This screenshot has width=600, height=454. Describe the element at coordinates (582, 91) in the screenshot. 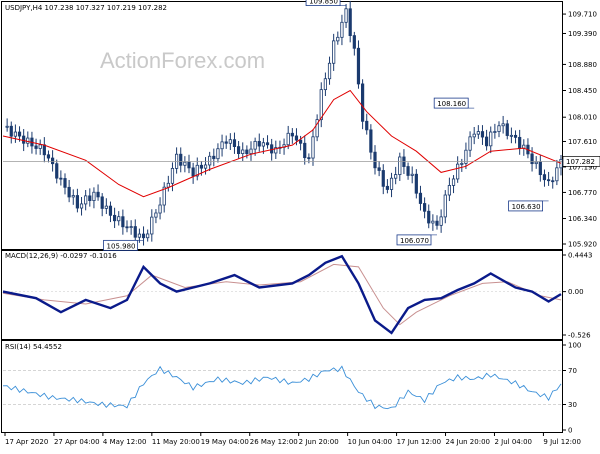

I see `price-tick-label: 108.450` at that location.